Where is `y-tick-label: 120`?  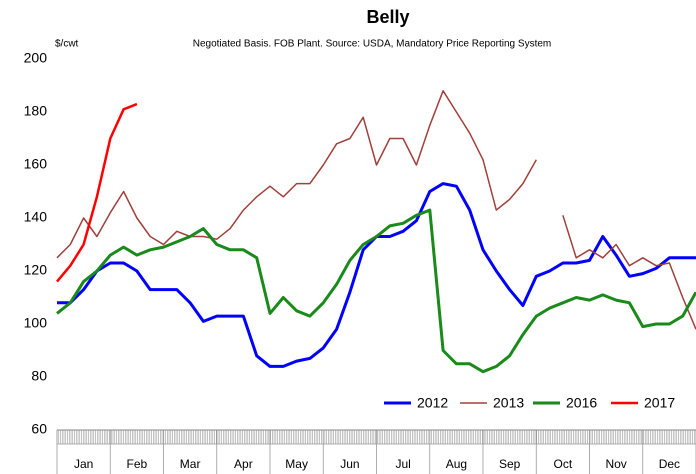
y-tick-label: 120 is located at coordinates (36, 270).